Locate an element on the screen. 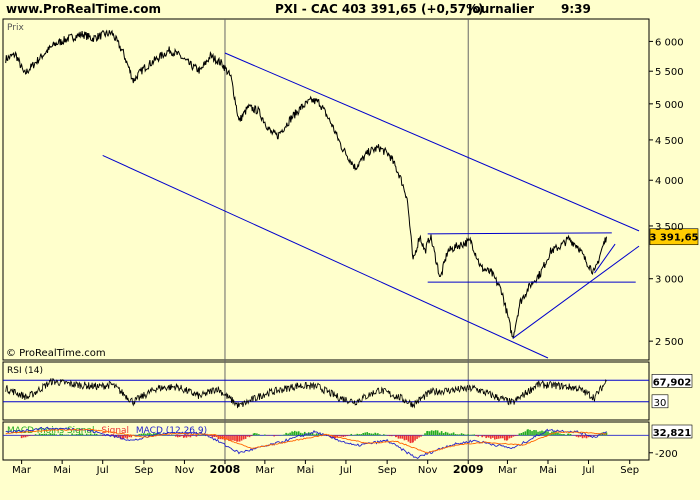 This screenshot has width=700, height=500. macd-signal-line is located at coordinates (306, 441).